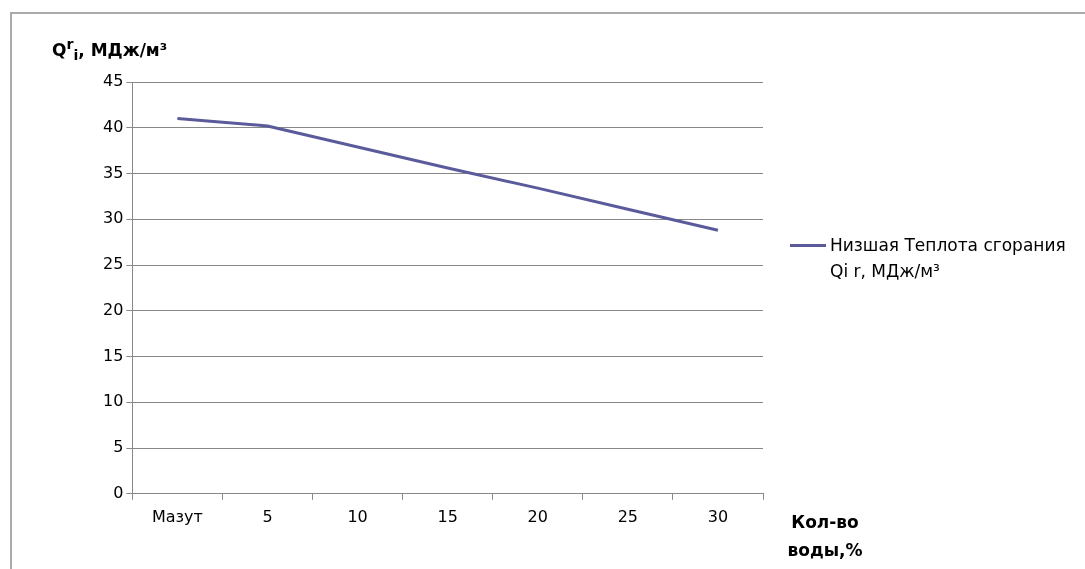 The image size is (1085, 569). I want to click on x-tick-label: 15, so click(447, 516).